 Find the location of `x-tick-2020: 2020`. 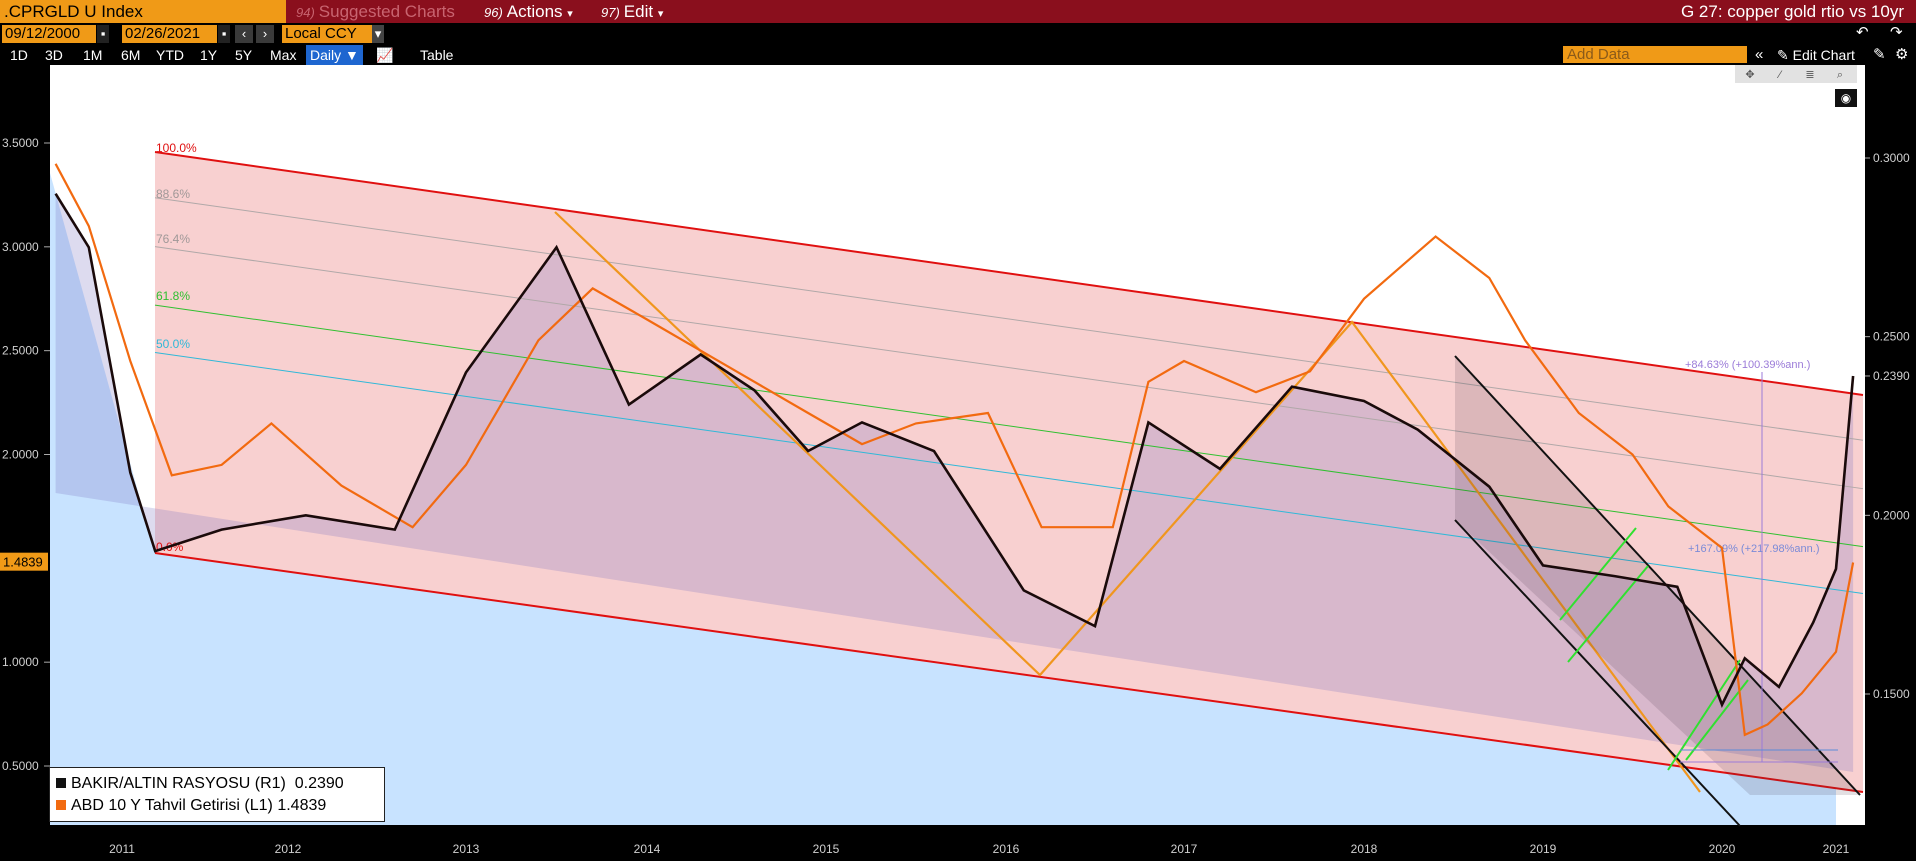

x-tick-2020: 2020 is located at coordinates (1722, 849).